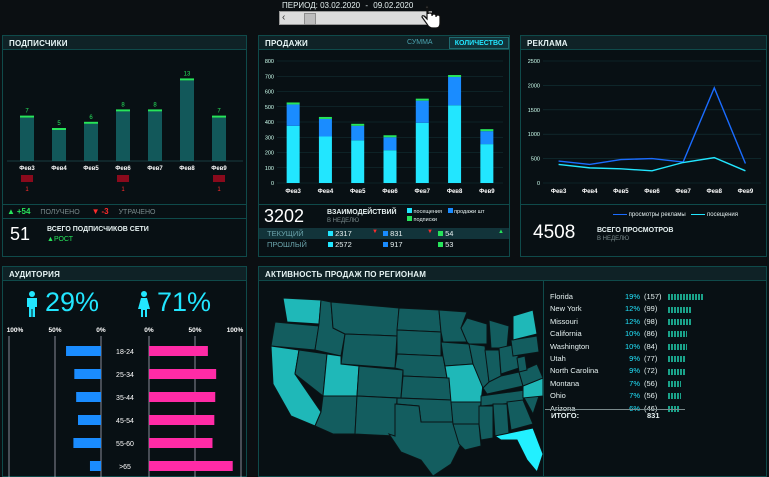 The image size is (769, 477). Describe the element at coordinates (534, 135) in the screenshot. I see `ads-ytick-2: 1000` at that location.